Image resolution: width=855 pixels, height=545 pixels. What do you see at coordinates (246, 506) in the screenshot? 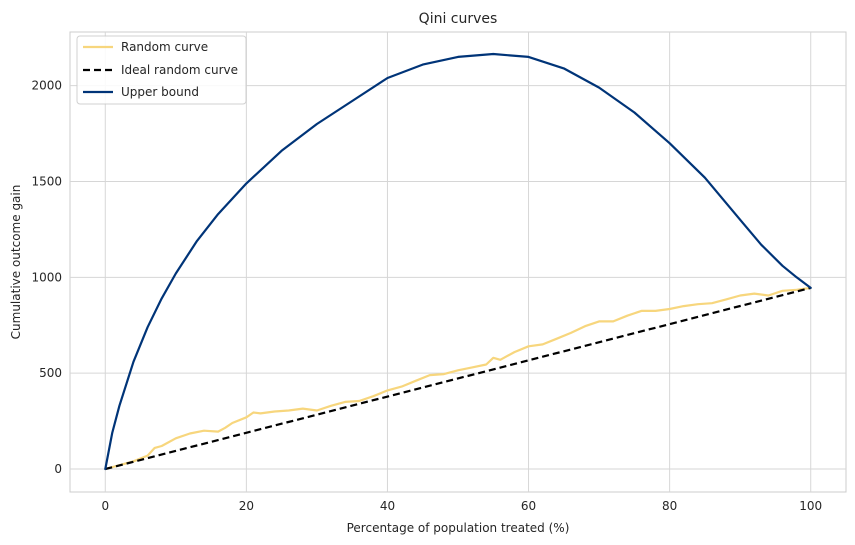
I see `x-tick-label: 20` at bounding box center [246, 506].